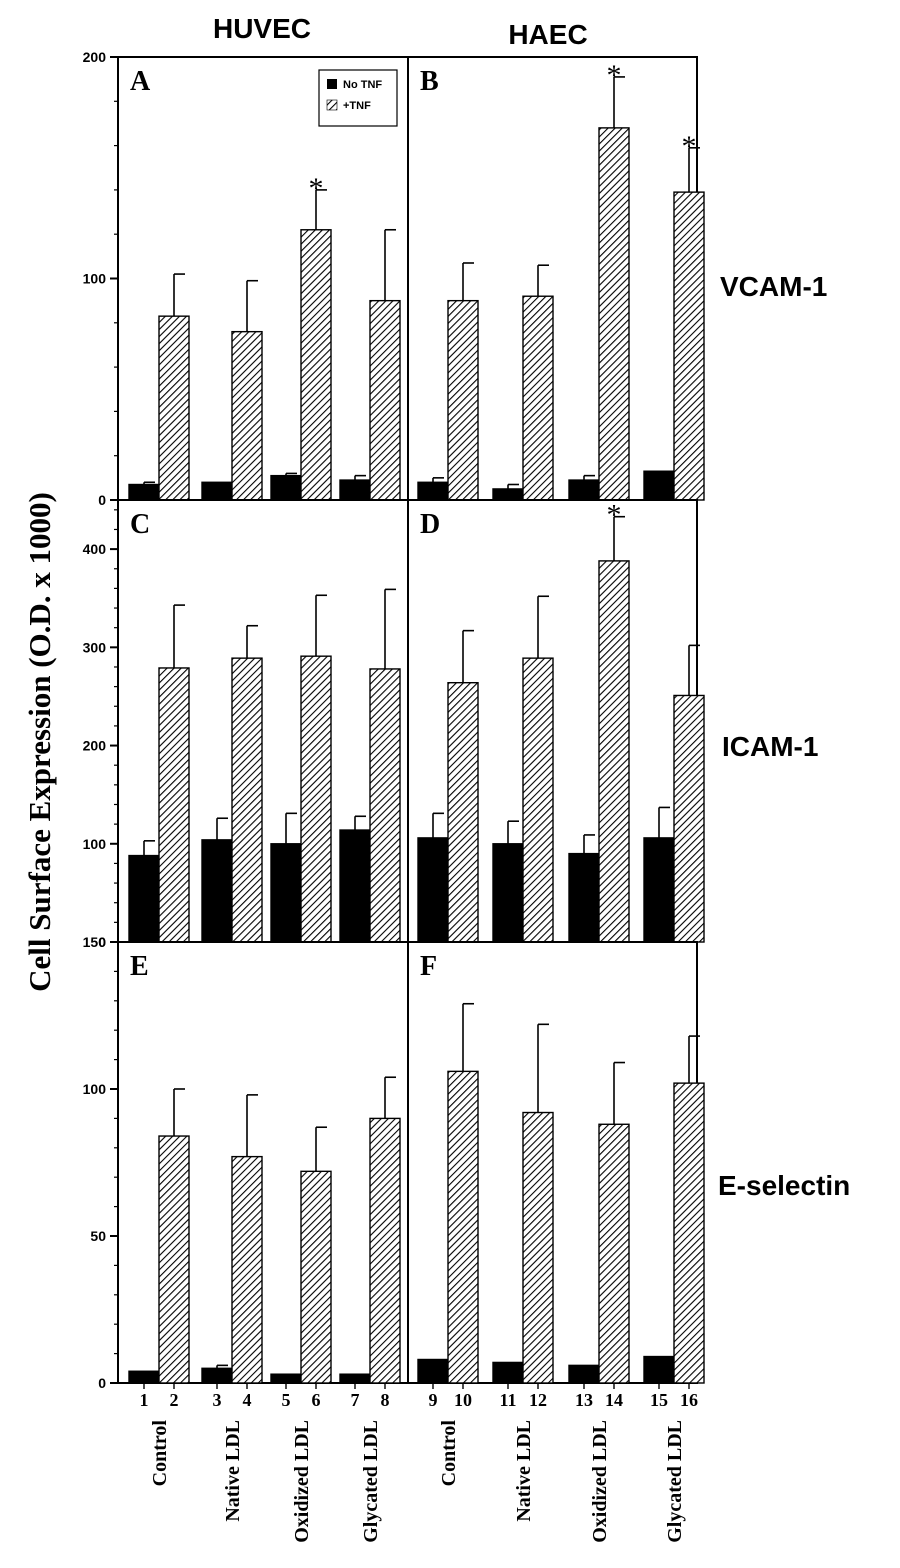 This screenshot has height=1568, width=900. What do you see at coordinates (357, 106) in the screenshot?
I see `legend-label-tnf: +TNF` at bounding box center [357, 106].